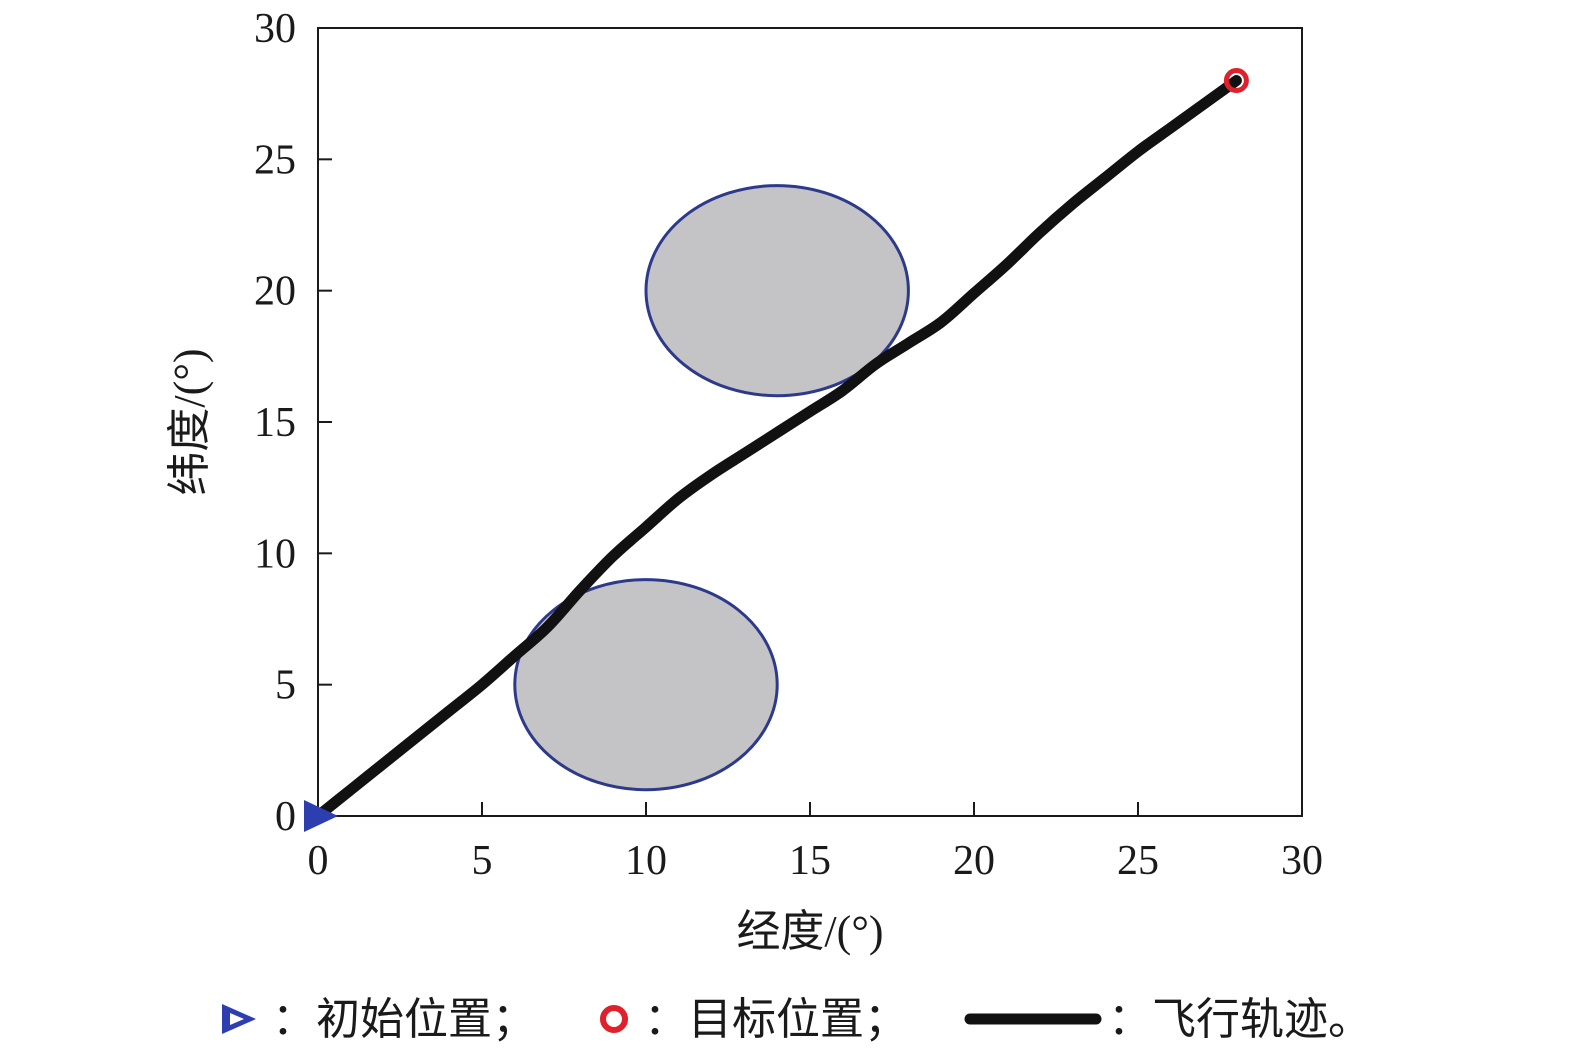 Image resolution: width=1575 pixels, height=1052 pixels. What do you see at coordinates (275, 160) in the screenshot?
I see `y-tick-label: 25` at bounding box center [275, 160].